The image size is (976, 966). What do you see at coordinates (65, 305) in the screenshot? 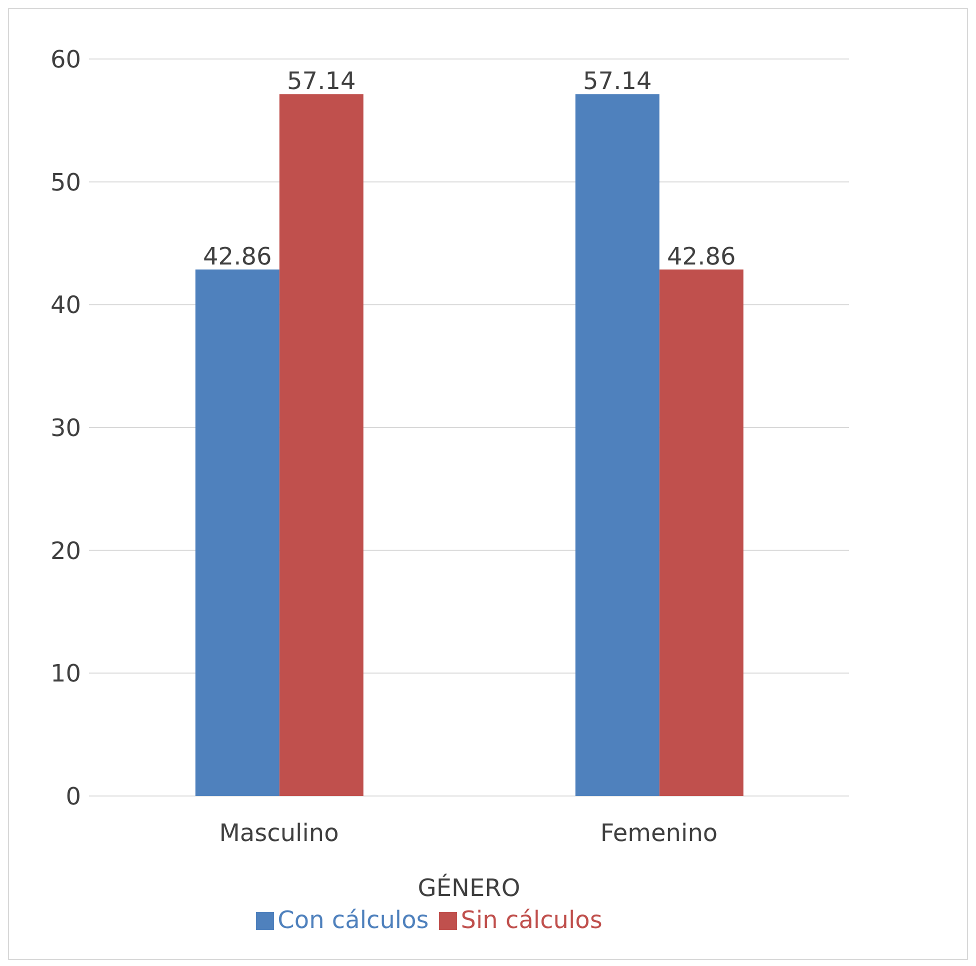
I see `y-tick-label: 40` at bounding box center [65, 305].